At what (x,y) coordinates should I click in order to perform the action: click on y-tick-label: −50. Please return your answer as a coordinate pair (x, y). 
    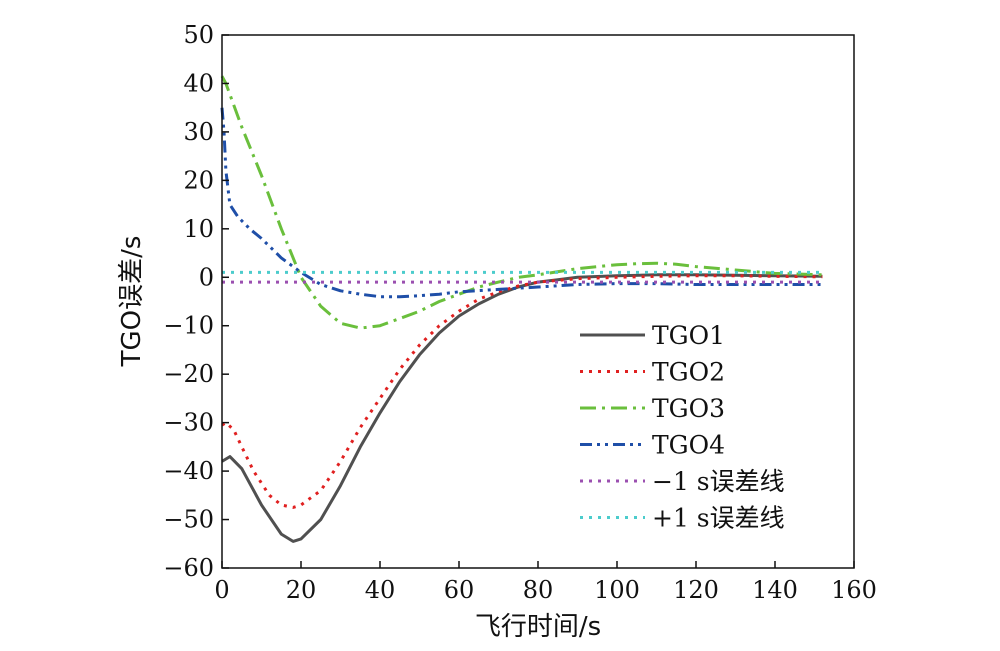
    Looking at the image, I should click on (188, 520).